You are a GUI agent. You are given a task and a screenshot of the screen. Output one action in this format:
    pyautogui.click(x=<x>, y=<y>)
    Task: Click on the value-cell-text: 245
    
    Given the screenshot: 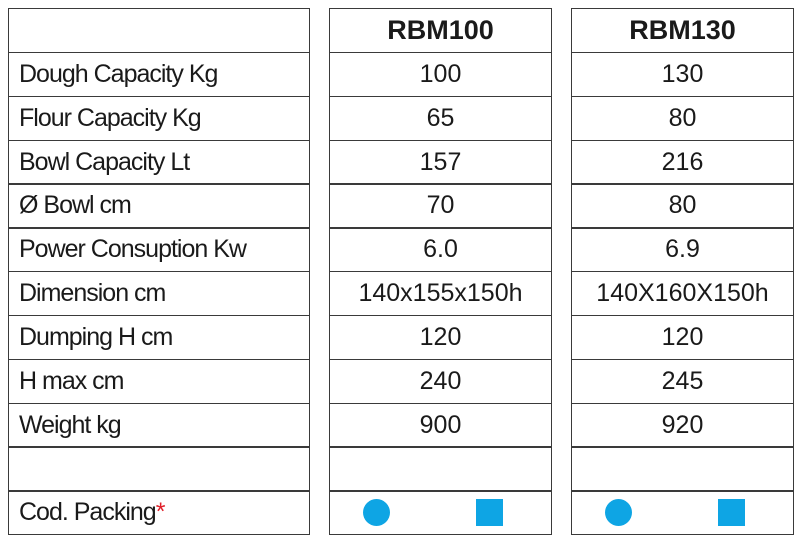 What is the action you would take?
    pyautogui.click(x=682, y=380)
    